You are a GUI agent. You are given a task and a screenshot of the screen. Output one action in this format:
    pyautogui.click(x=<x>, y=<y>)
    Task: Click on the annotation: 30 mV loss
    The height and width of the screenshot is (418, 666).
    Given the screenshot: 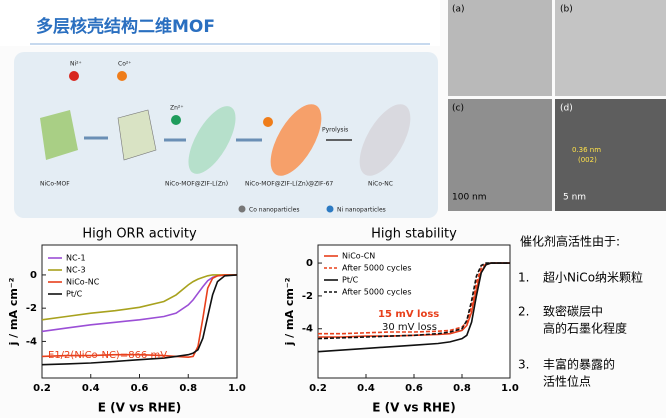 What is the action you would take?
    pyautogui.click(x=409, y=327)
    